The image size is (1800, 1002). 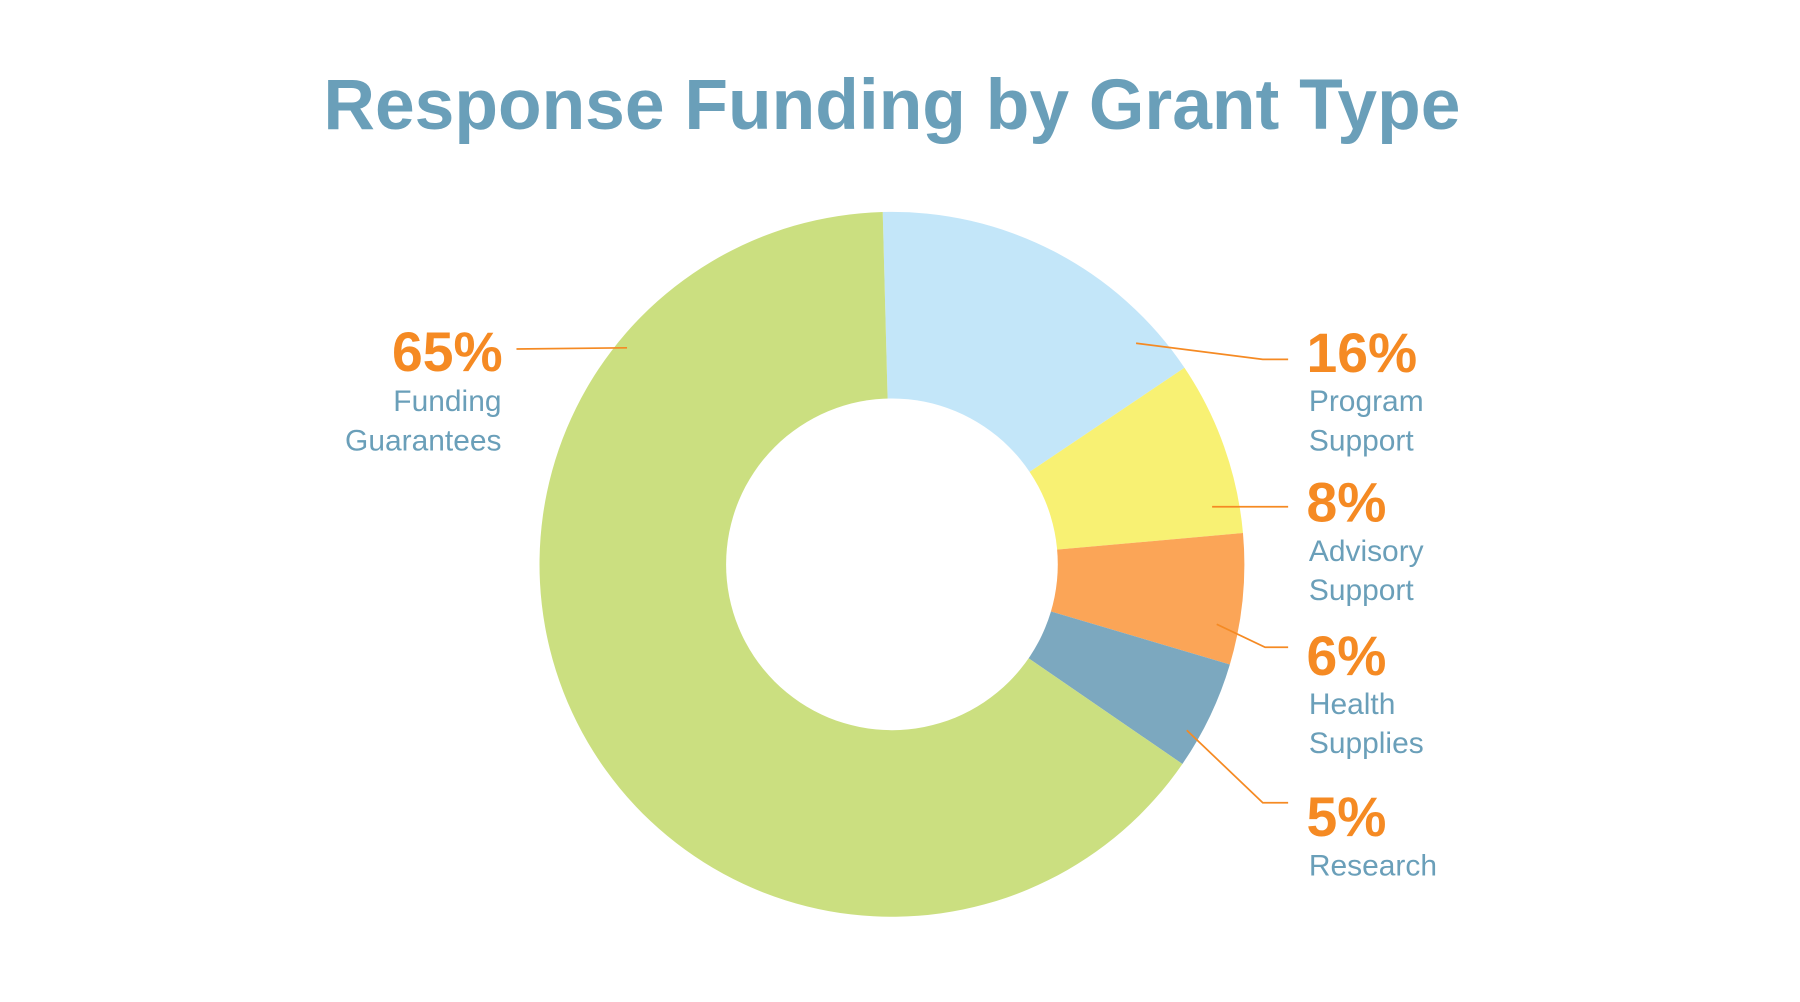 I want to click on category-label: Funding, so click(x=447, y=401).